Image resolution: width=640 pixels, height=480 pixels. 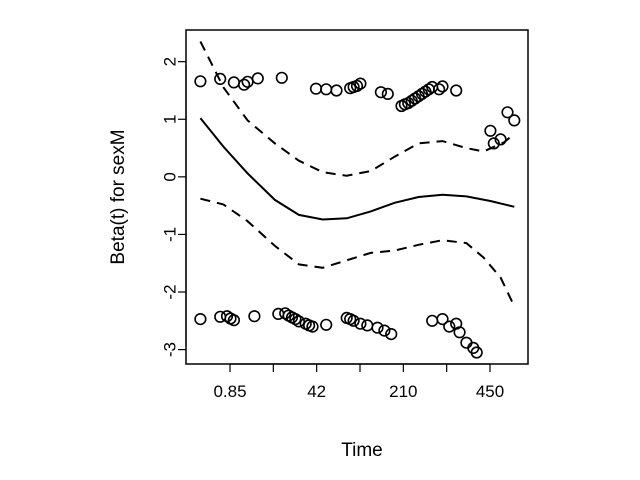 I want to click on x-tick-label: 0.85, so click(x=229, y=391).